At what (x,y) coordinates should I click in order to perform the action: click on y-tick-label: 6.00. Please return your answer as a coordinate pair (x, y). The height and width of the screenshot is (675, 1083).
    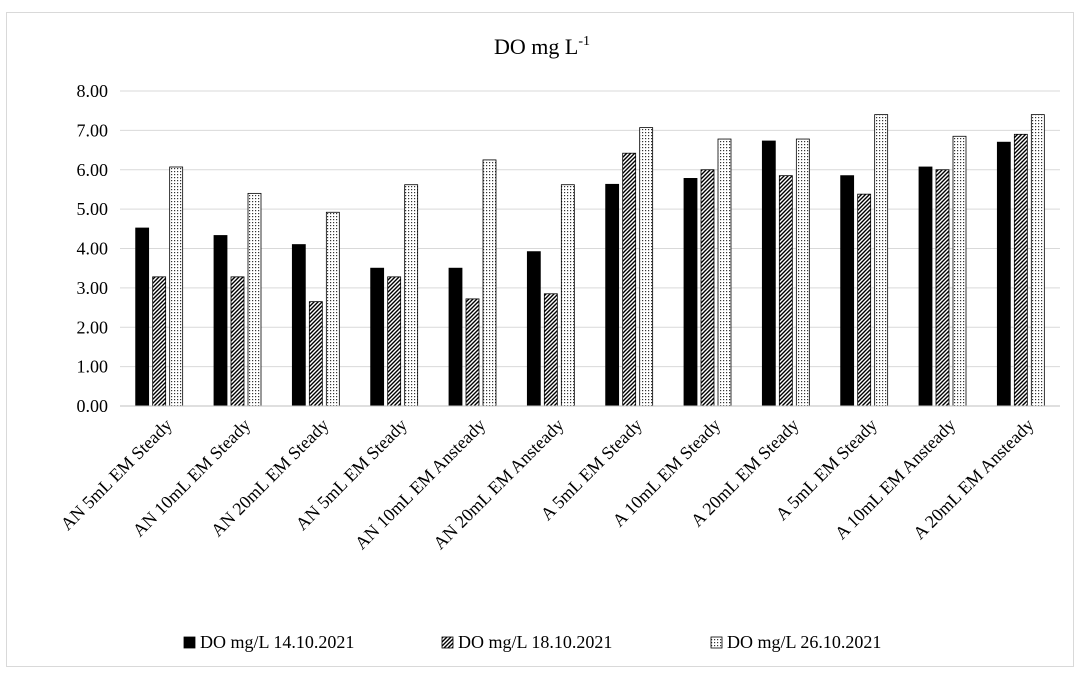
    Looking at the image, I should click on (93, 170).